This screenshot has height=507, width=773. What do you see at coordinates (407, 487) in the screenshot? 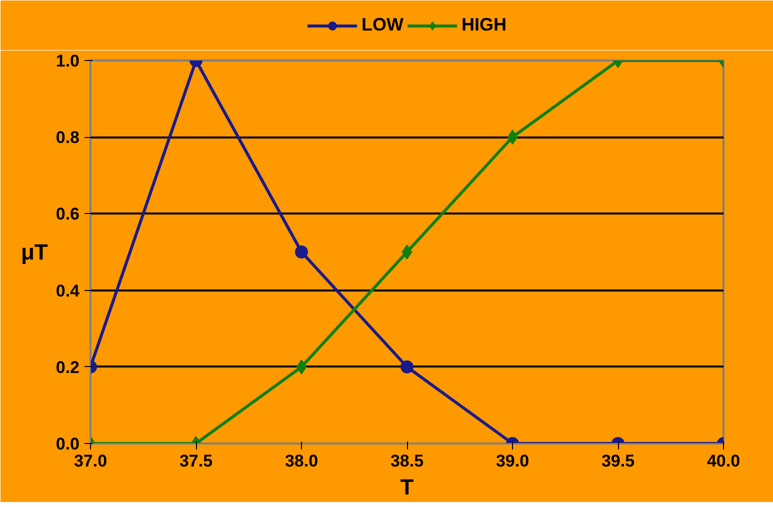
I see `x-axis-title: T` at bounding box center [407, 487].